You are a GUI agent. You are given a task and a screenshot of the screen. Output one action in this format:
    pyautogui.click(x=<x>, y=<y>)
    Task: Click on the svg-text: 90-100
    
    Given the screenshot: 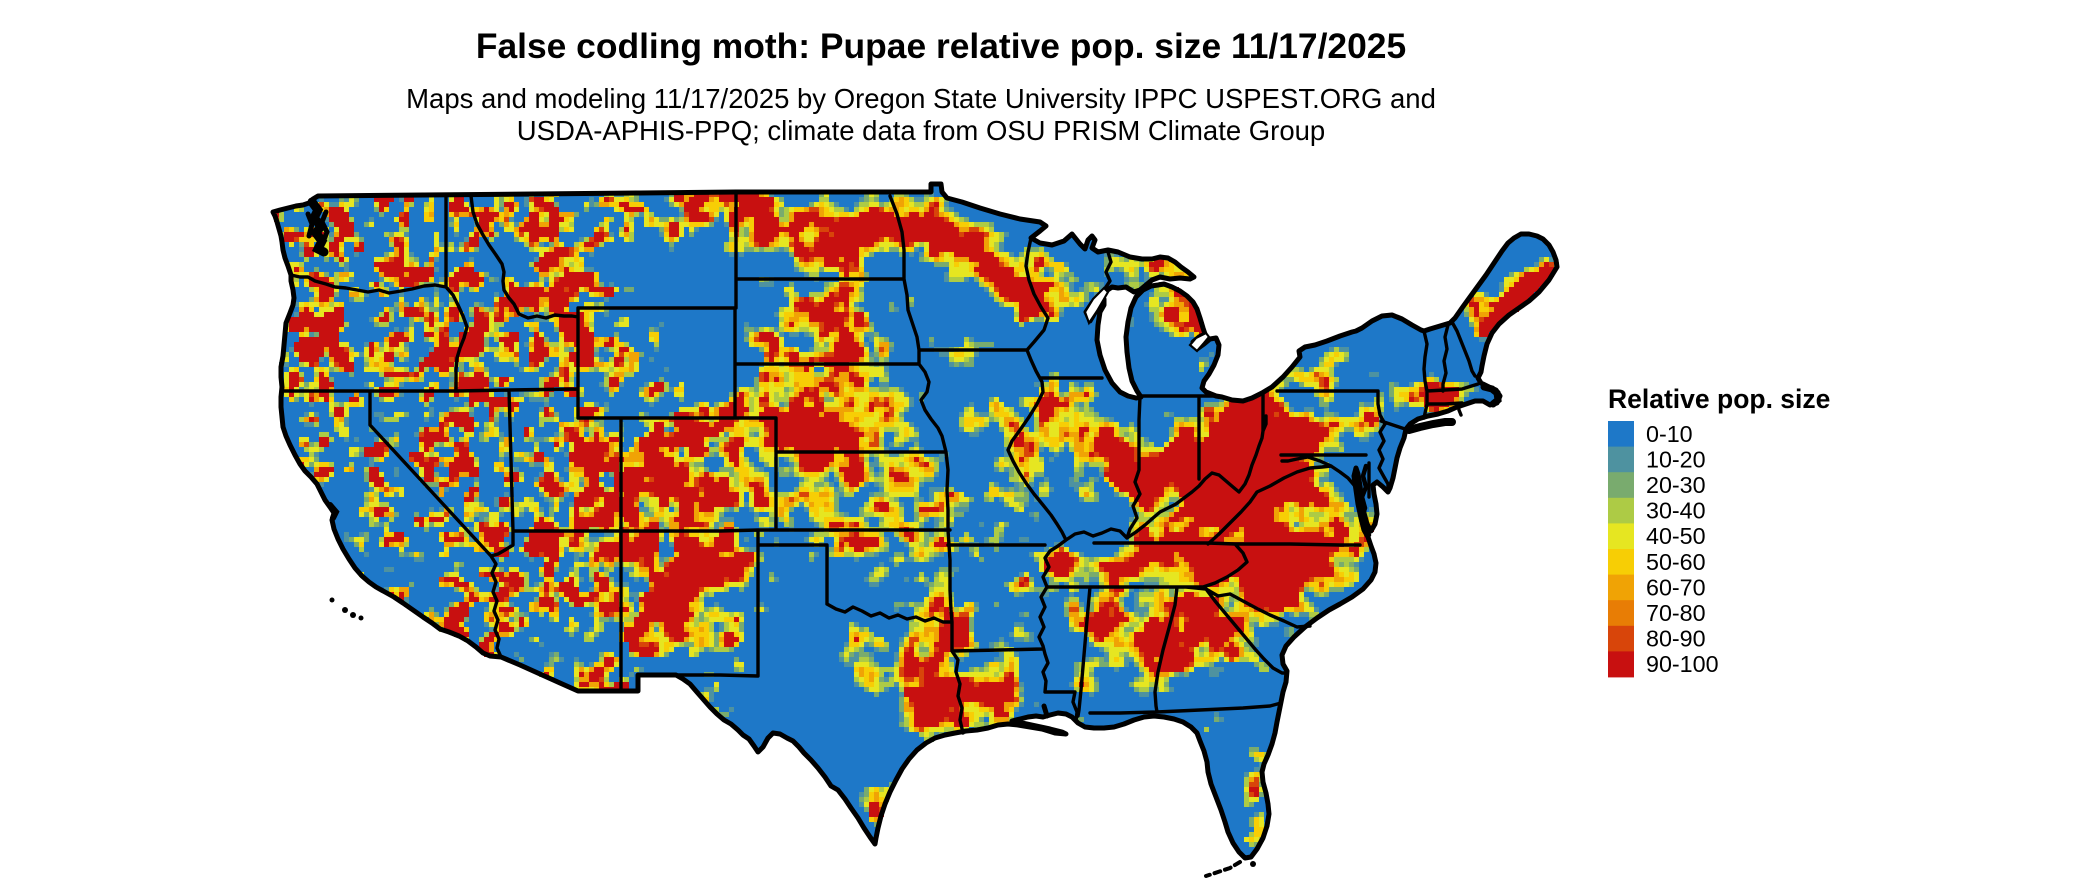 What is the action you would take?
    pyautogui.click(x=1682, y=664)
    